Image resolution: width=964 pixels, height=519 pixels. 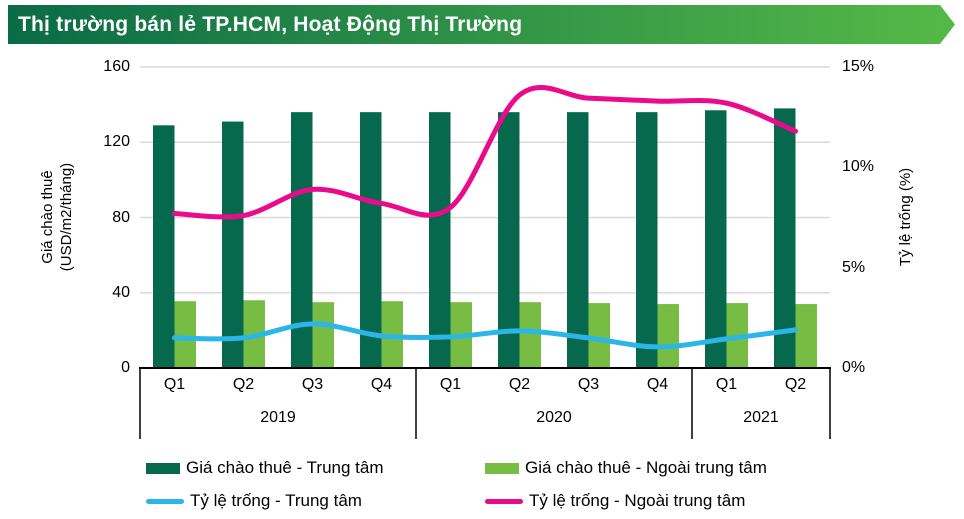 What do you see at coordinates (125, 367) in the screenshot?
I see `left-axis-tick-label: 0` at bounding box center [125, 367].